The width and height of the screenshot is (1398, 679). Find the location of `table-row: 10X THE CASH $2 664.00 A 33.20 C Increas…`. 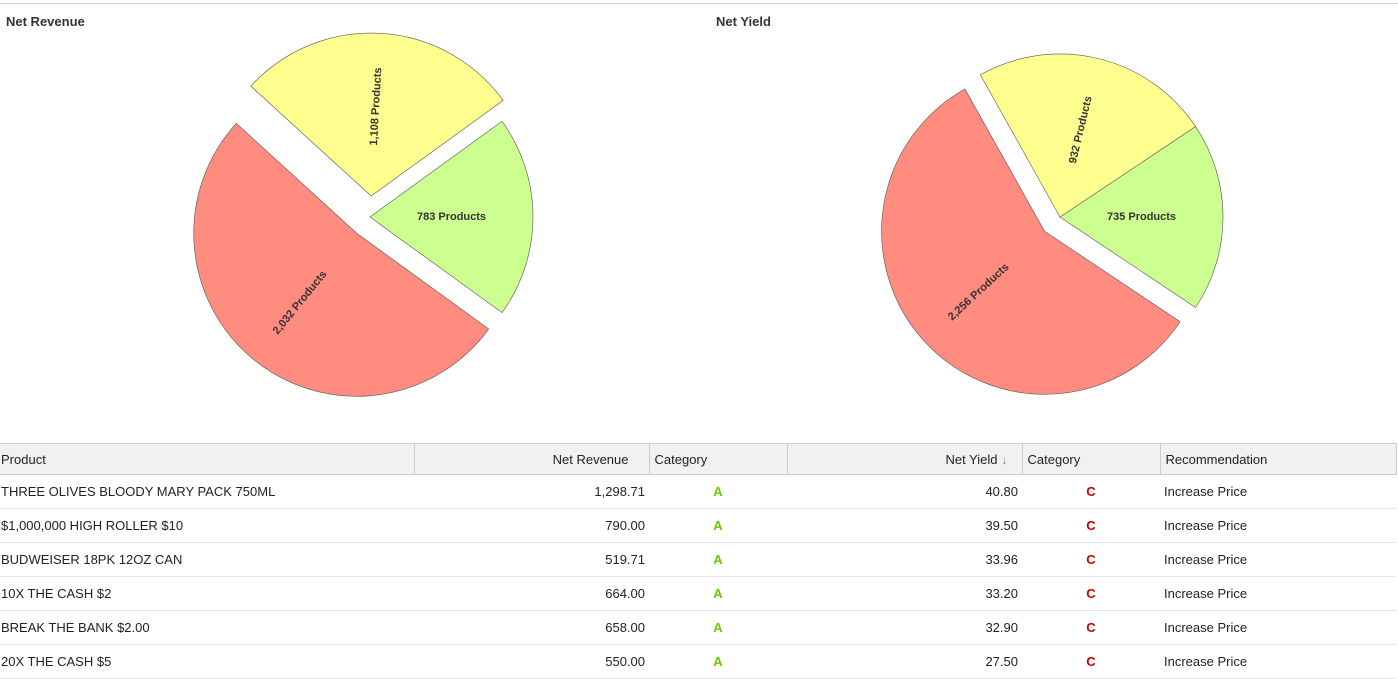

table-row: 10X THE CASH $2 664.00 A 33.20 C Increas… is located at coordinates (698, 593).